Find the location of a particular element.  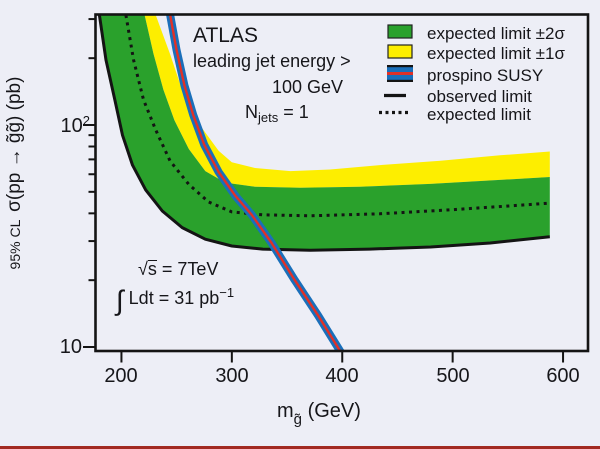

y-axis-title: 95% CL σ(pp → g̃g̃) (pb) is located at coordinates (14, 173).